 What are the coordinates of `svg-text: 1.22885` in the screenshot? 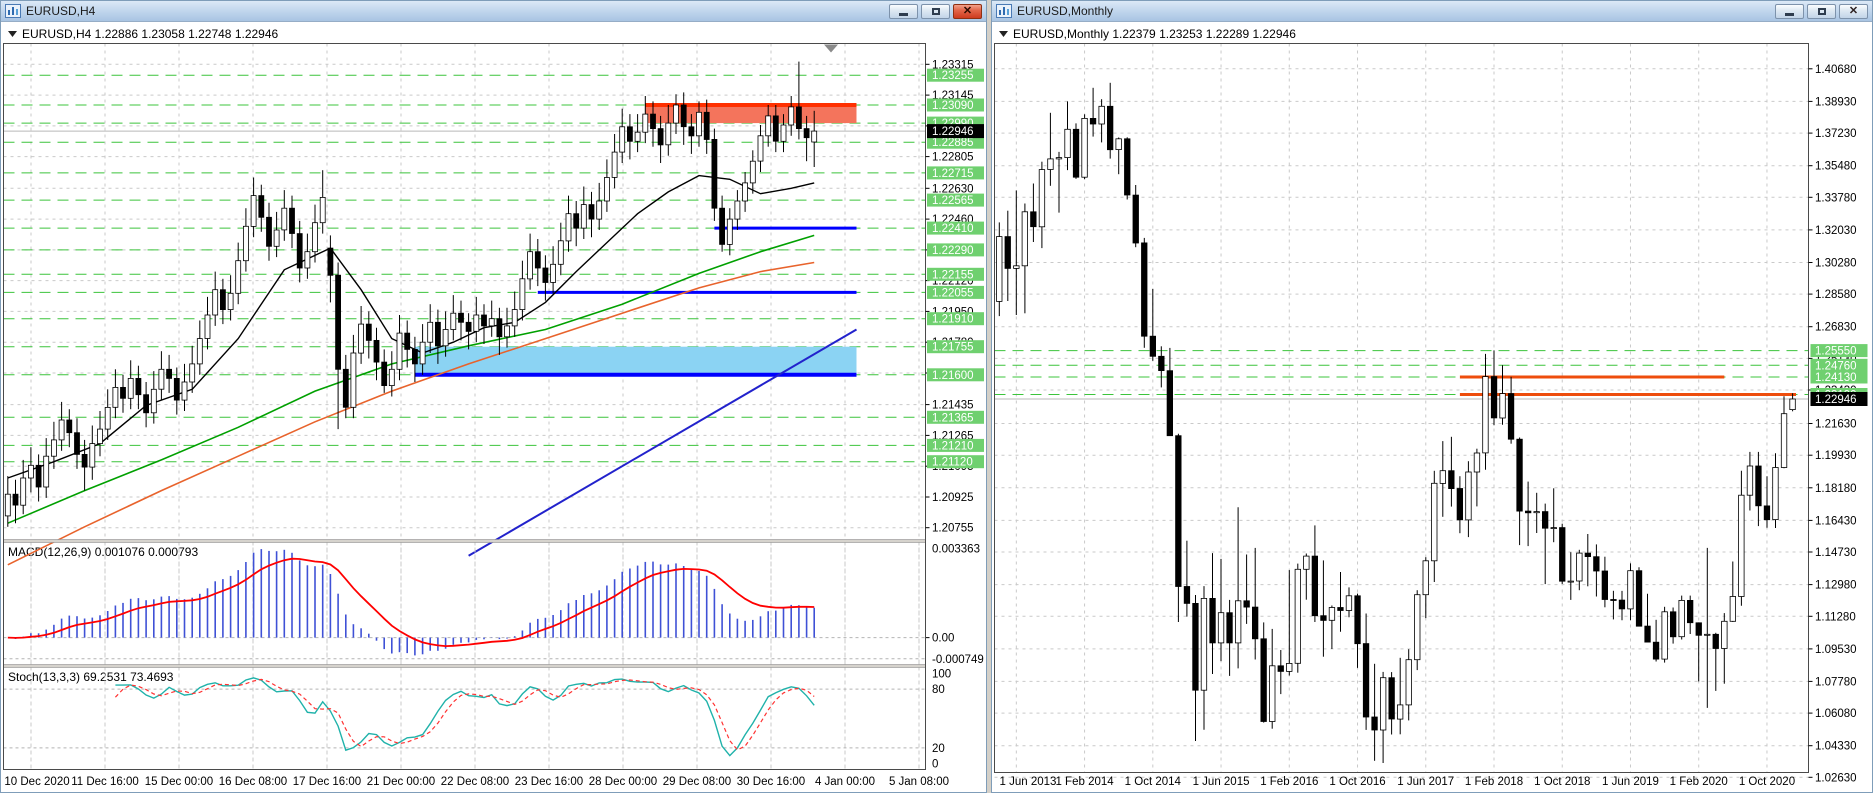 It's located at (953, 143).